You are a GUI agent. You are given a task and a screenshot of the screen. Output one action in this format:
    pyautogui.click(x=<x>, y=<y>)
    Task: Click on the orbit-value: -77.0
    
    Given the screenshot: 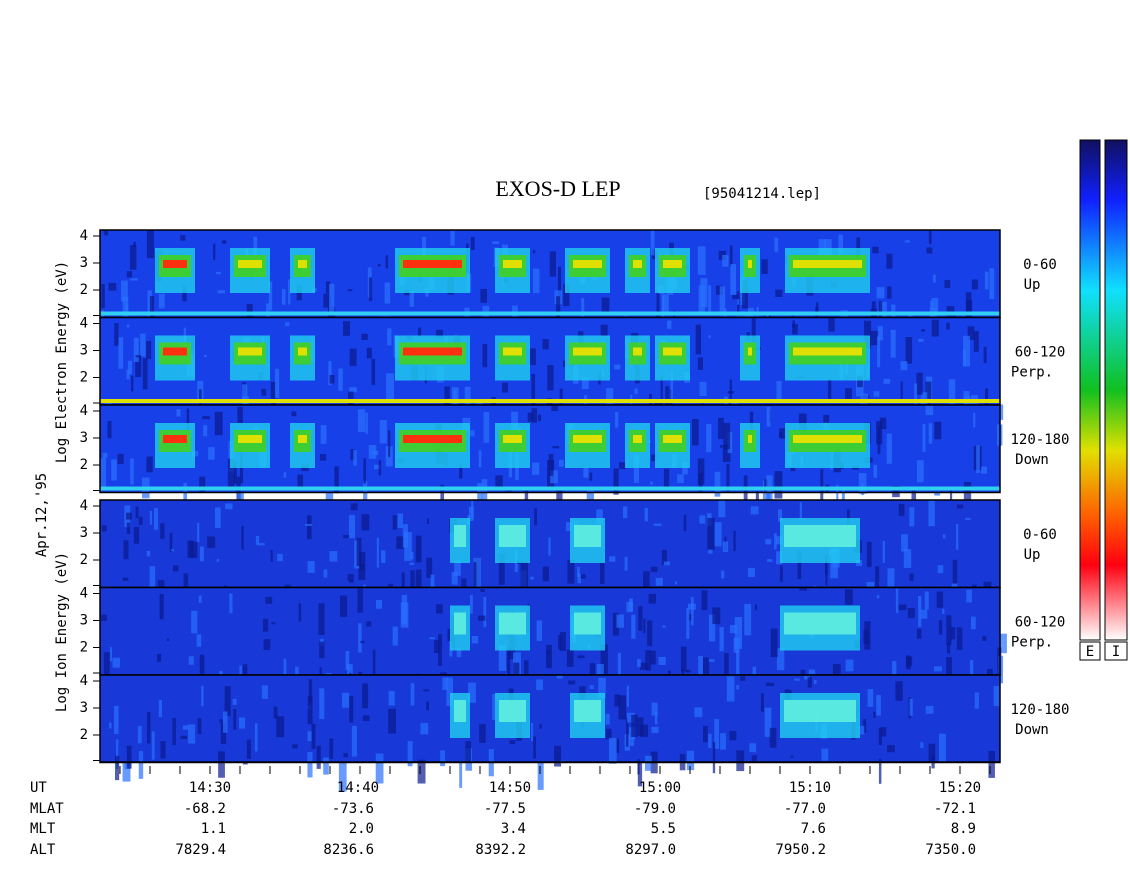 What is the action you would take?
    pyautogui.click(x=805, y=809)
    